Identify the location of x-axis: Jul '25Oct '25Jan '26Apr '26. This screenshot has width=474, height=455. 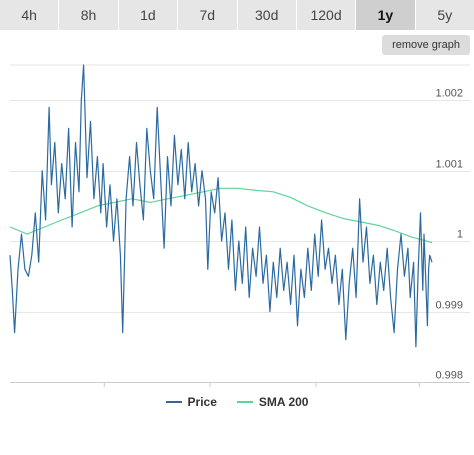
(240, 384).